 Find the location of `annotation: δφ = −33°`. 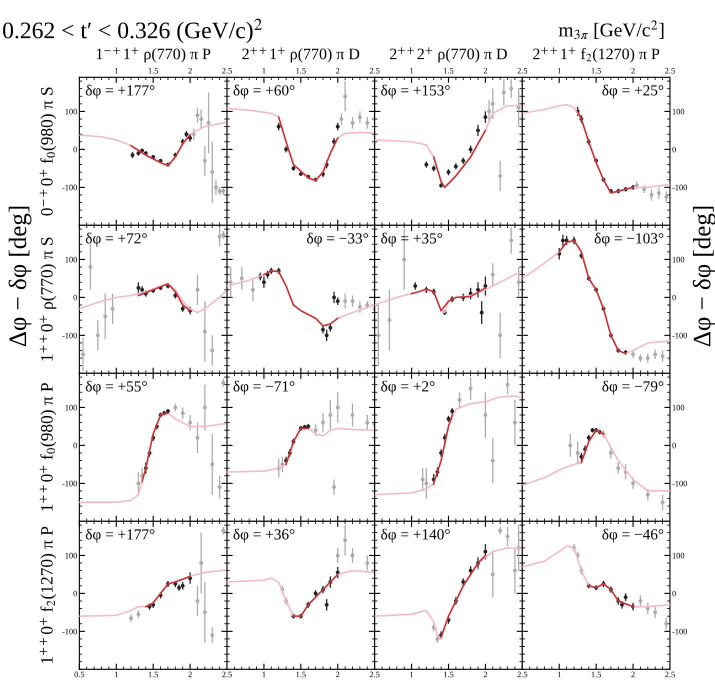

annotation: δφ = −33° is located at coordinates (337, 239).